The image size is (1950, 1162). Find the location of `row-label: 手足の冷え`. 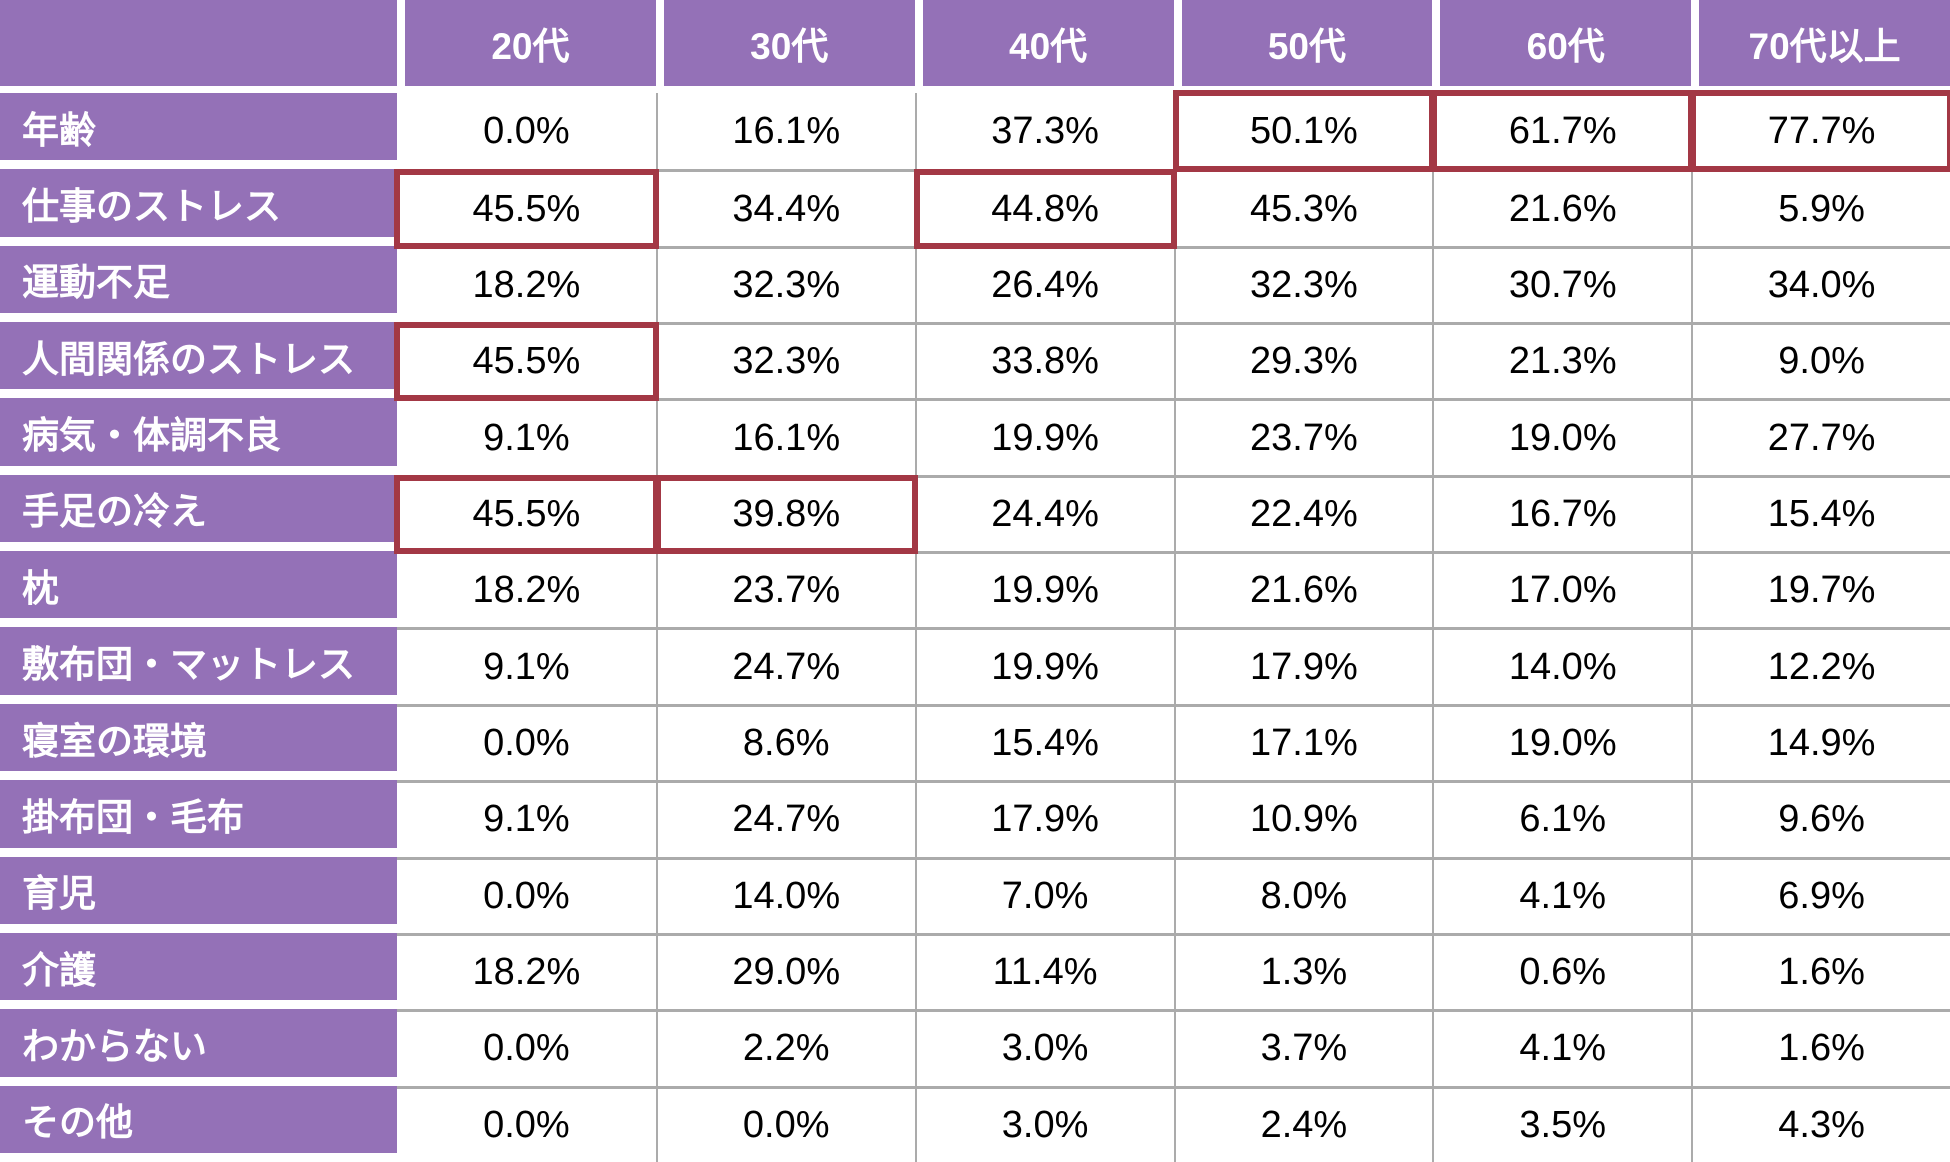

row-label: 手足の冷え is located at coordinates (198, 513).